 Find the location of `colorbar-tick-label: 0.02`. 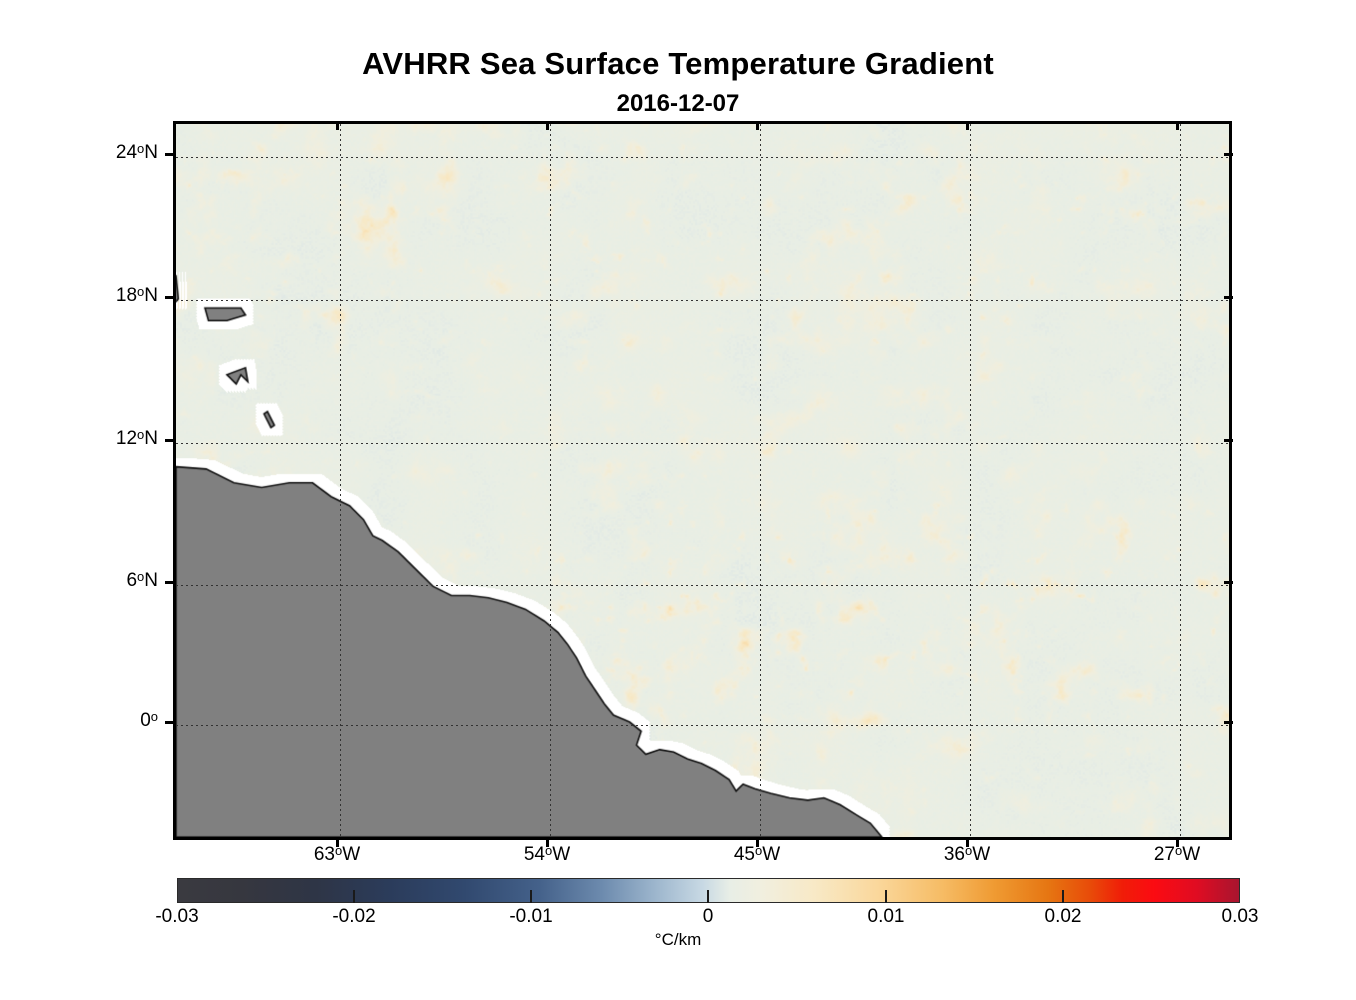

colorbar-tick-label: 0.02 is located at coordinates (1063, 916).